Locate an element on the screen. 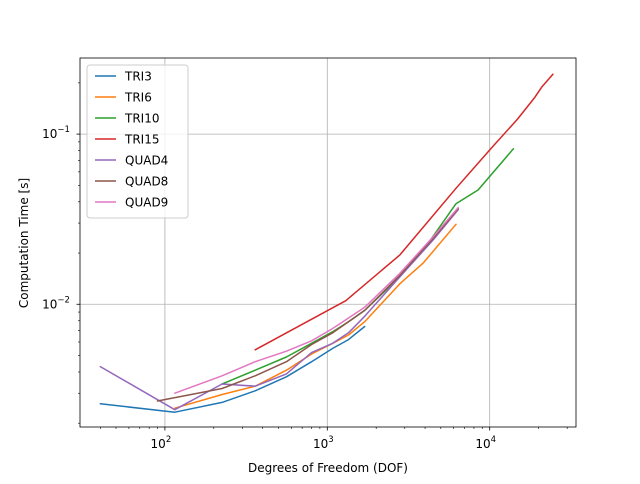 The height and width of the screenshot is (484, 640). y-tick-label: 10⁻¹ is located at coordinates (56, 133).